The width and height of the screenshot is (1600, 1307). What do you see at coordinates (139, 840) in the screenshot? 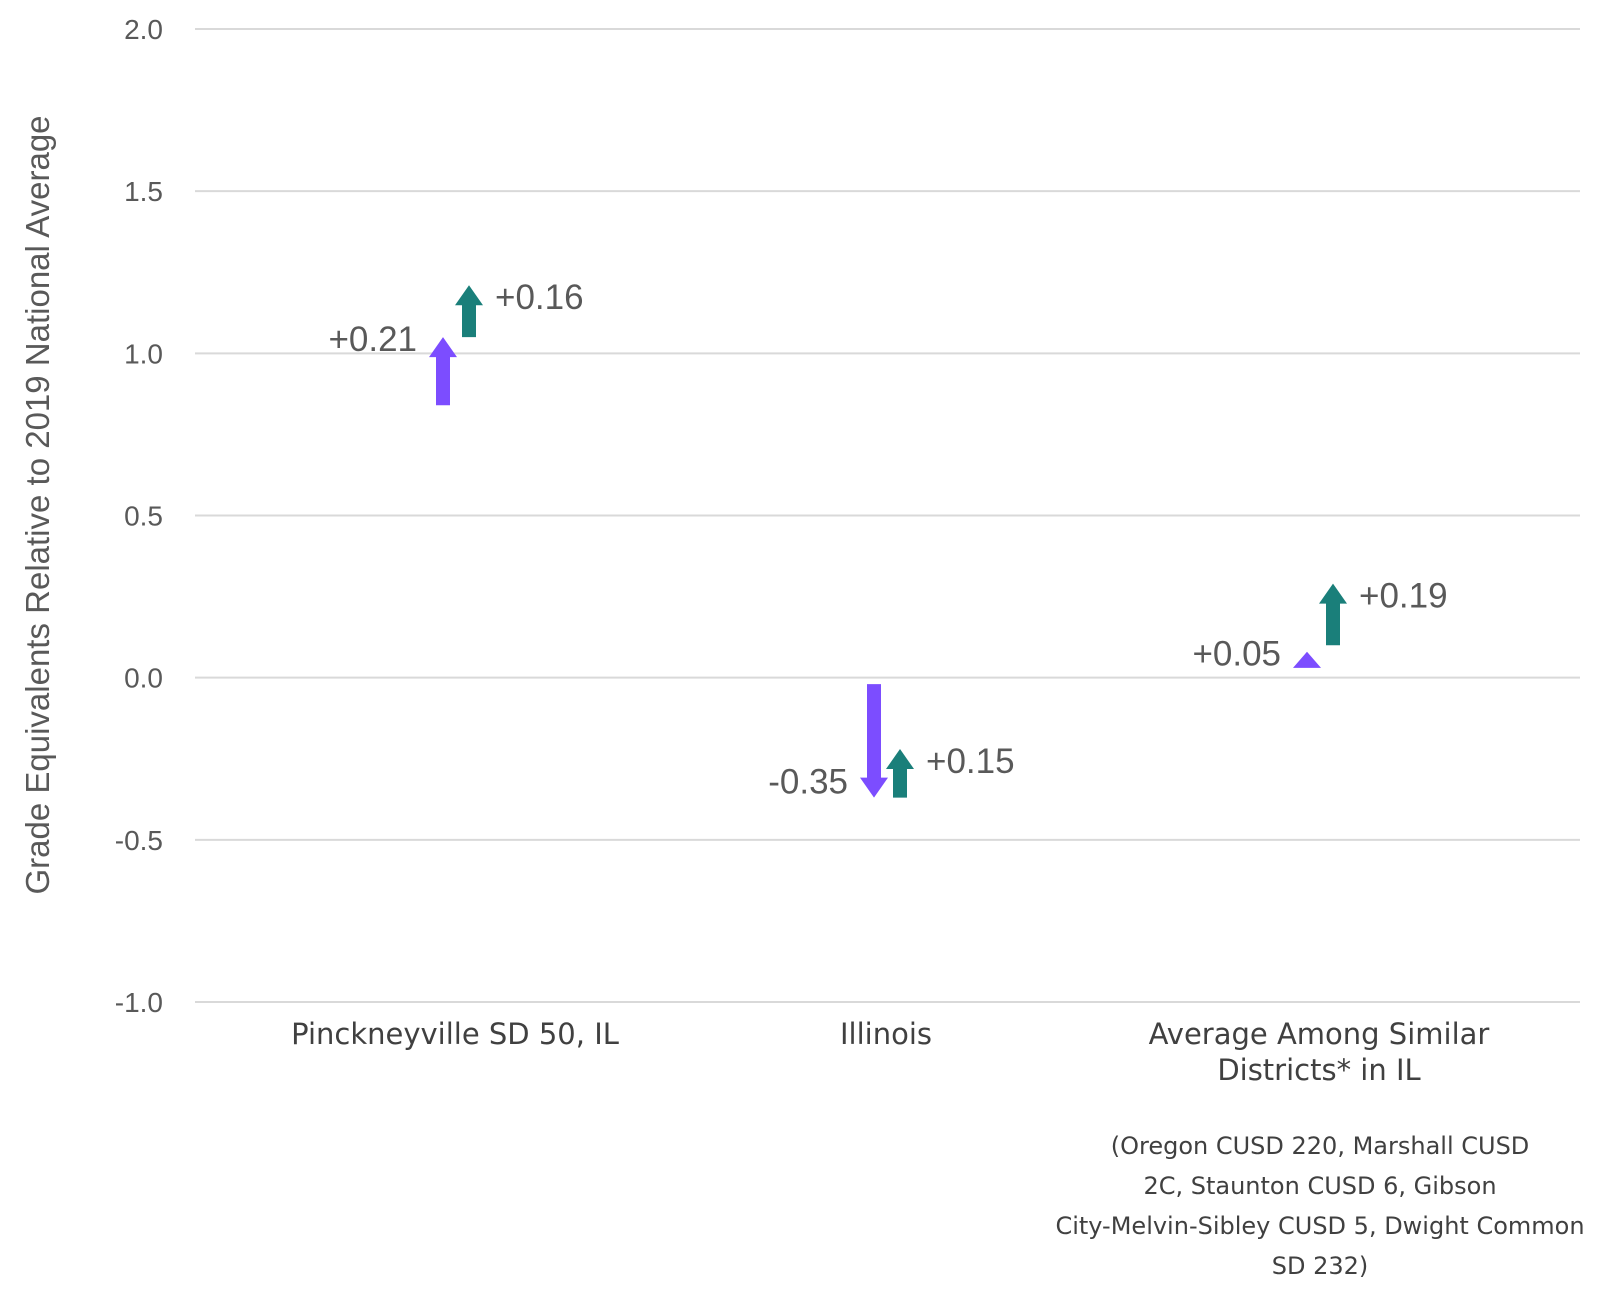
I see `y-tick-label: -0.5` at bounding box center [139, 840].